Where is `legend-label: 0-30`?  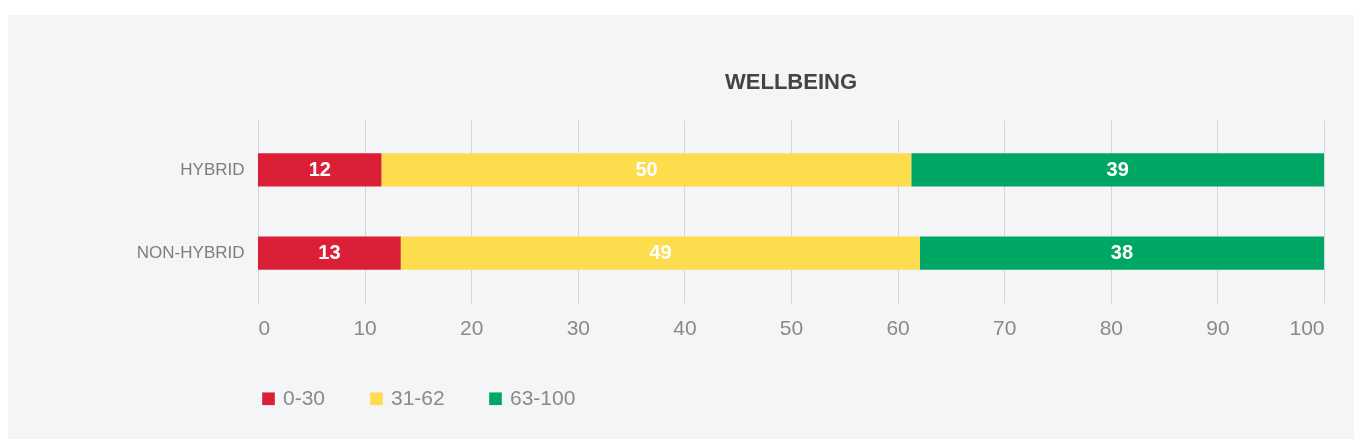
legend-label: 0-30 is located at coordinates (304, 397).